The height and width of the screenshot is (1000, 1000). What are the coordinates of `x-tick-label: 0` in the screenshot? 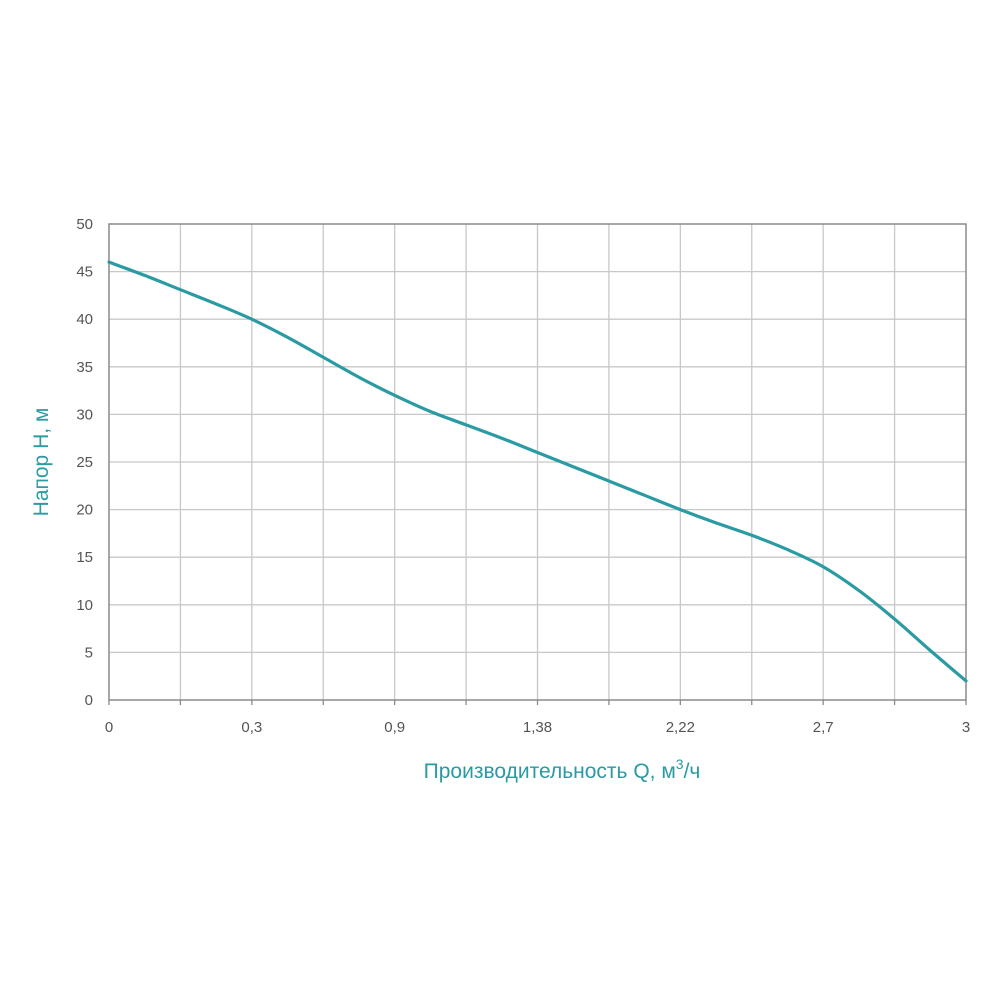 It's located at (109, 727).